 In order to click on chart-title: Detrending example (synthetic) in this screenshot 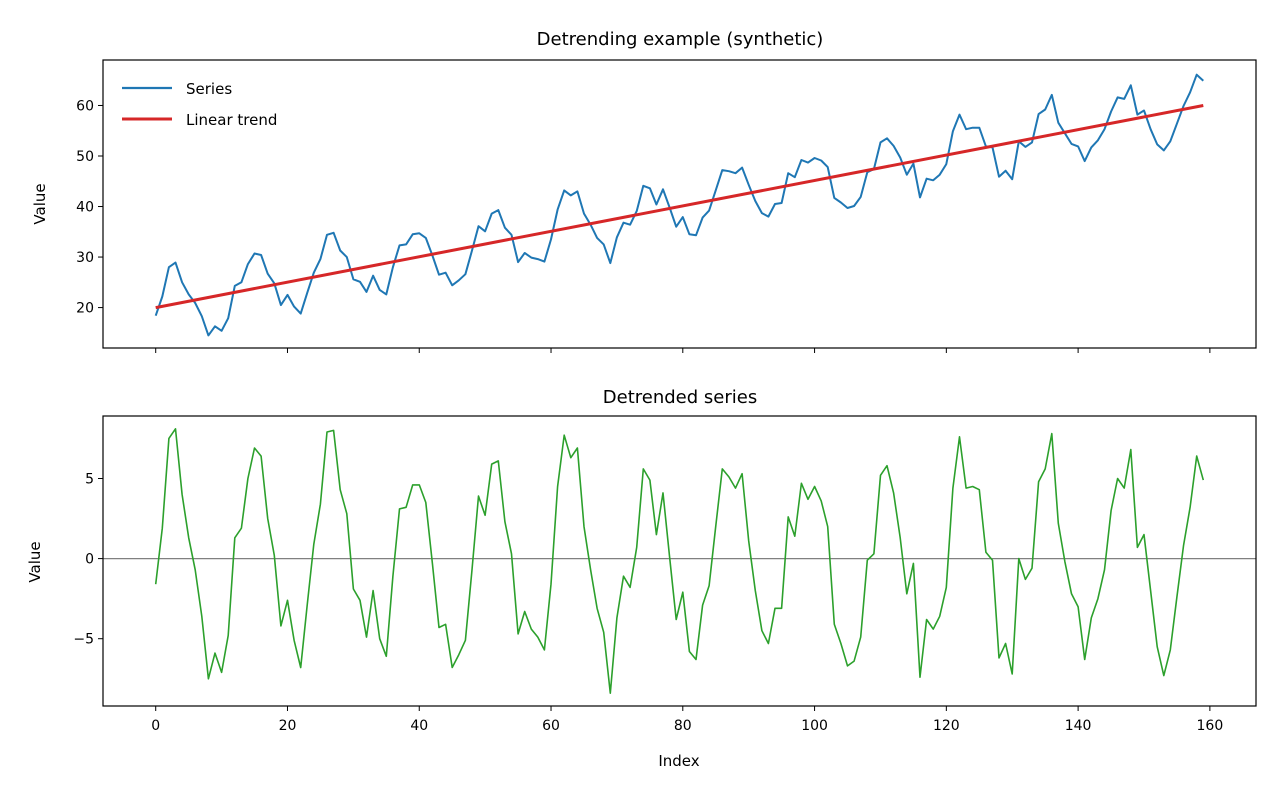, I will do `click(680, 39)`.